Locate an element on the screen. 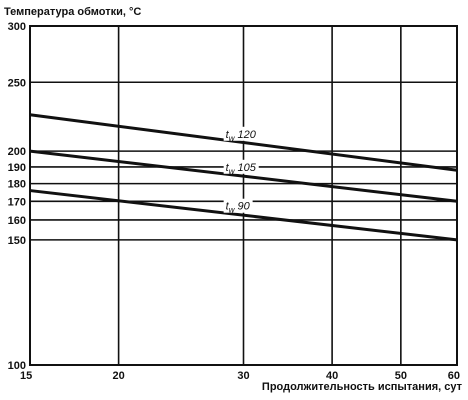 This screenshot has width=468, height=400. series-label: tw 105 is located at coordinates (241, 169).